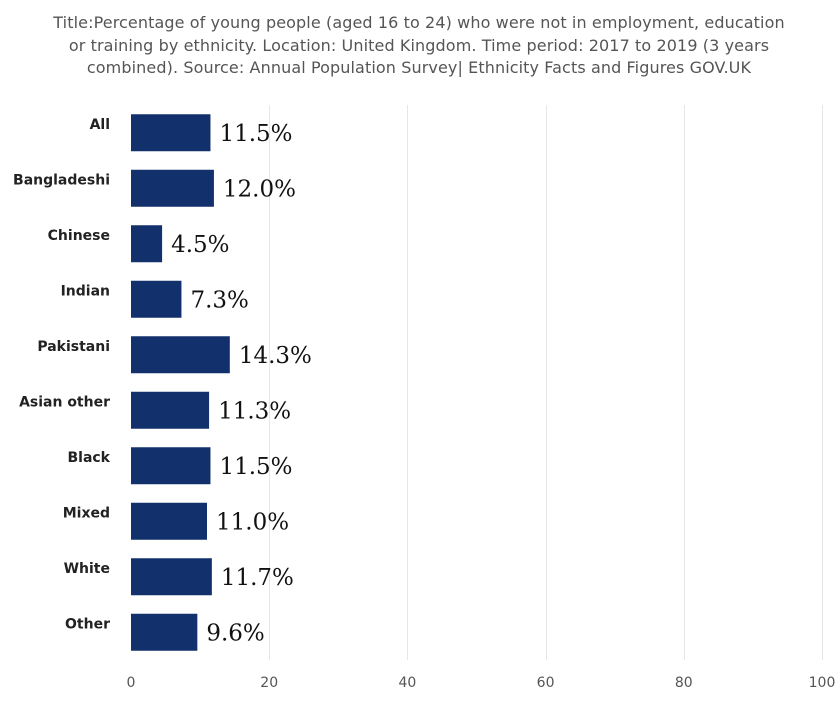 This screenshot has width=838, height=702. What do you see at coordinates (257, 578) in the screenshot?
I see `data-label: 11.7%` at bounding box center [257, 578].